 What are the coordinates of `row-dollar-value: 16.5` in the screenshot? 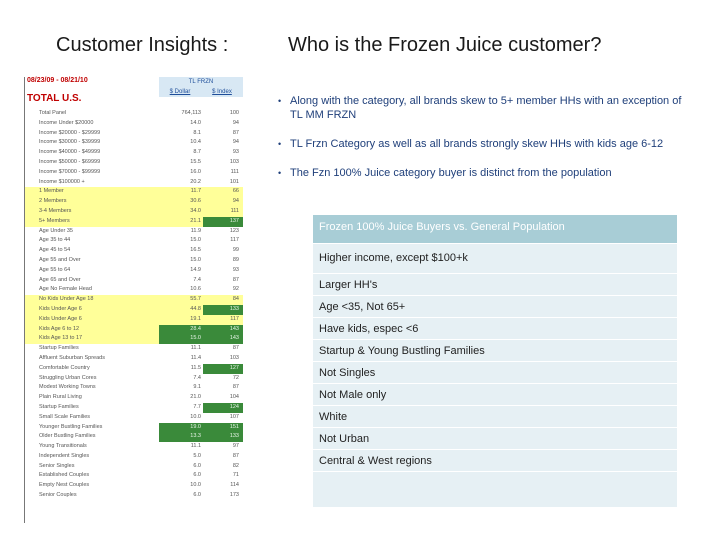 It's located at (195, 250).